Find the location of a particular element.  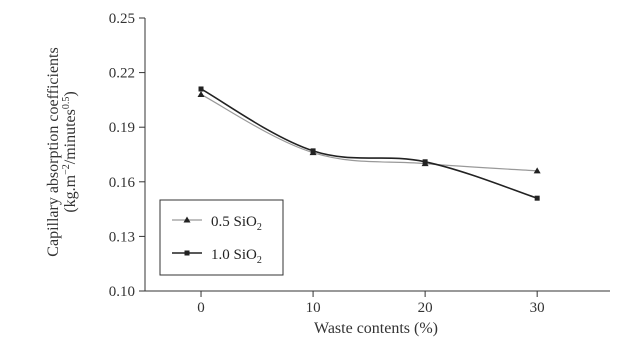

x-tick-label: 0 is located at coordinates (201, 308).